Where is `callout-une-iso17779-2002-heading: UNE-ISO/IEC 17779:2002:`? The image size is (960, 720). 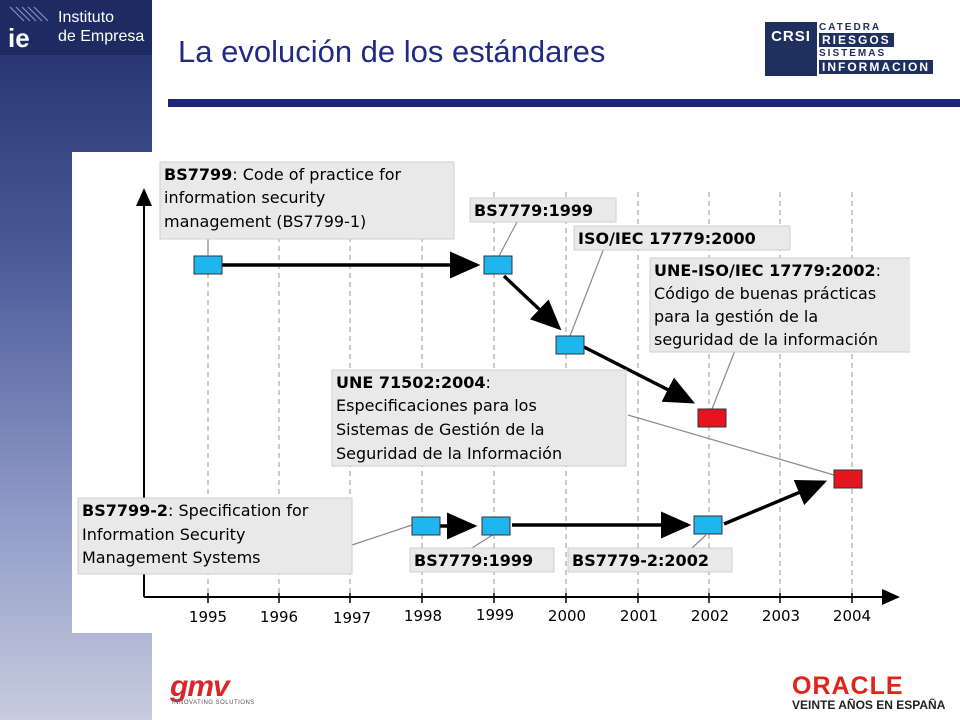 callout-une-iso17779-2002-heading: UNE-ISO/IEC 17779:2002: is located at coordinates (767, 270).